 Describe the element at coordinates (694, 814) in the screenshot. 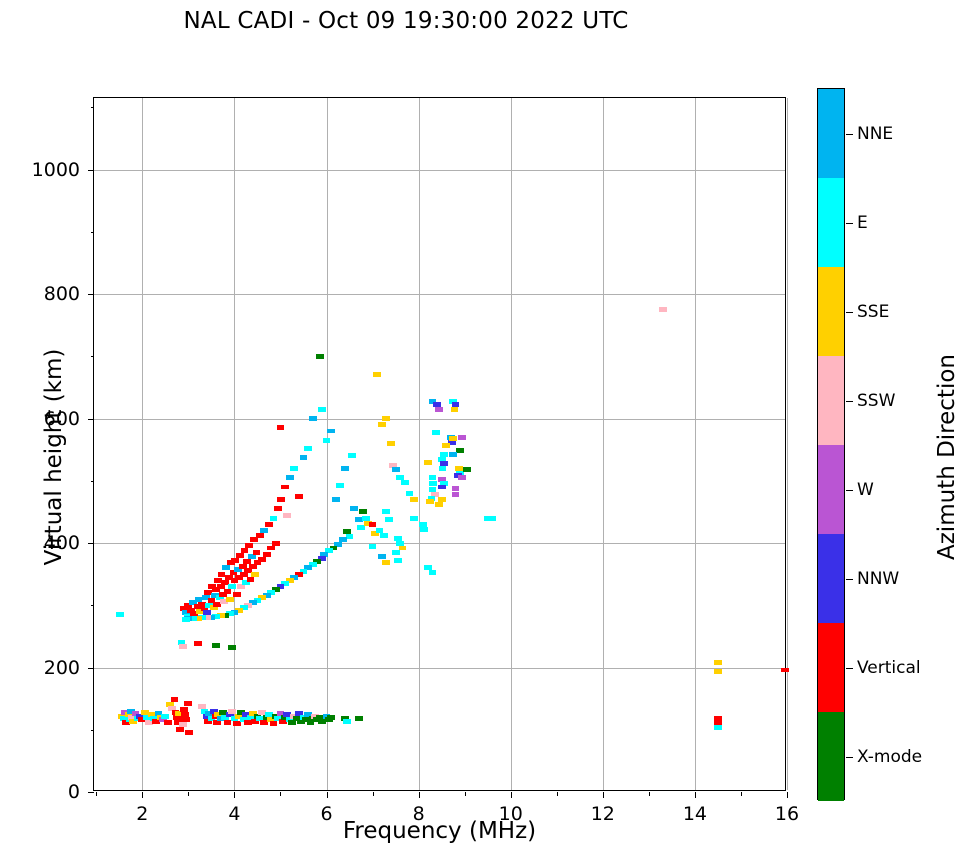

I see `x-tick-label: 14` at that location.